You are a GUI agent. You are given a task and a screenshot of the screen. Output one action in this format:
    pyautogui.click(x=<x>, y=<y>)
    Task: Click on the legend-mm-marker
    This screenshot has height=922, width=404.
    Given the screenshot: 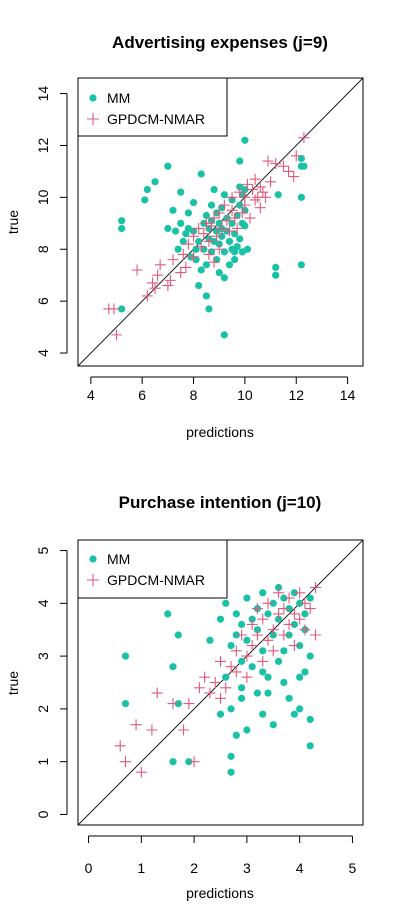 What is the action you would take?
    pyautogui.click(x=93, y=98)
    